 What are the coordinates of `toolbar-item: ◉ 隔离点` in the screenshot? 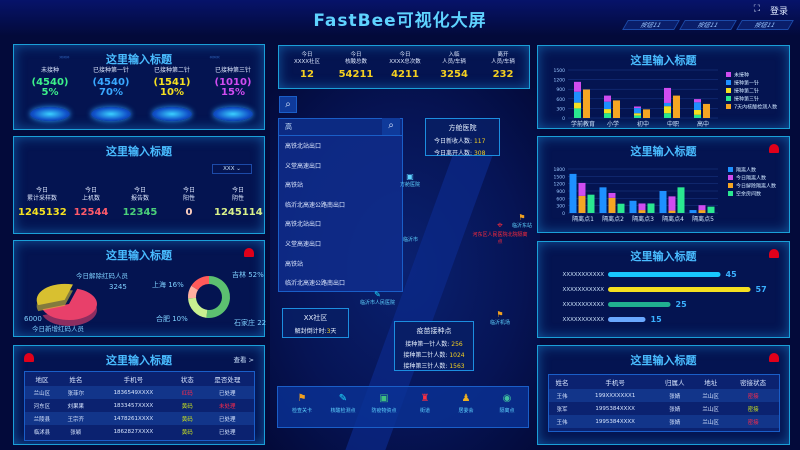 It's located at (507, 403).